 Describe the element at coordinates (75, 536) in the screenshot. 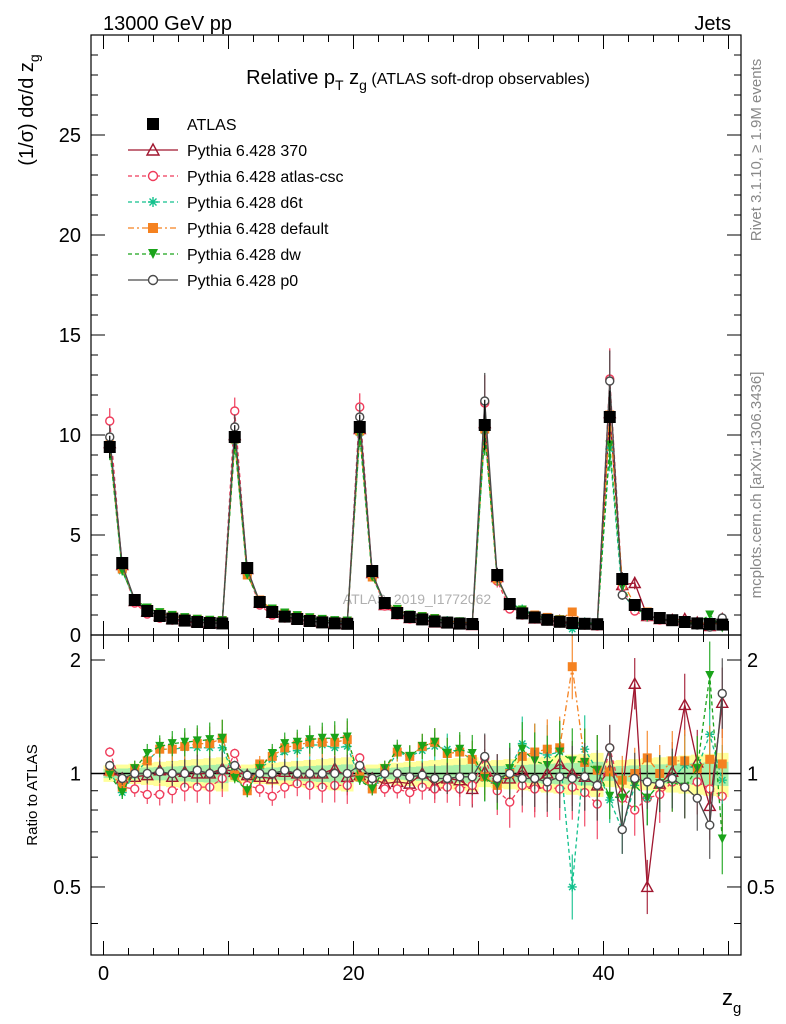

I see `y-tick-label: 5` at that location.